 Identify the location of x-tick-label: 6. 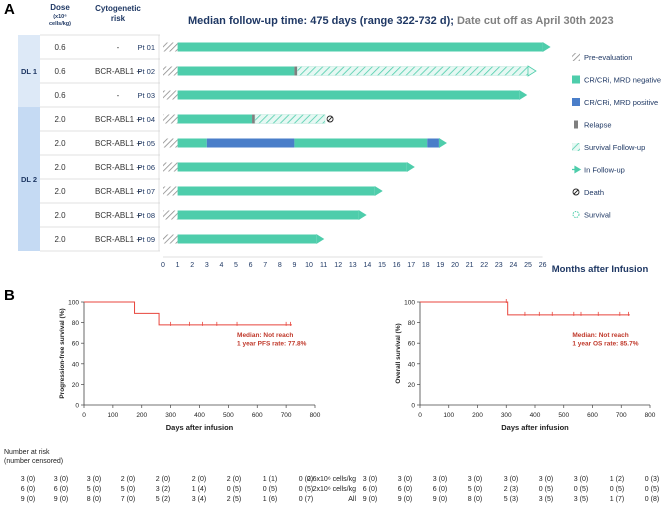
(251, 265).